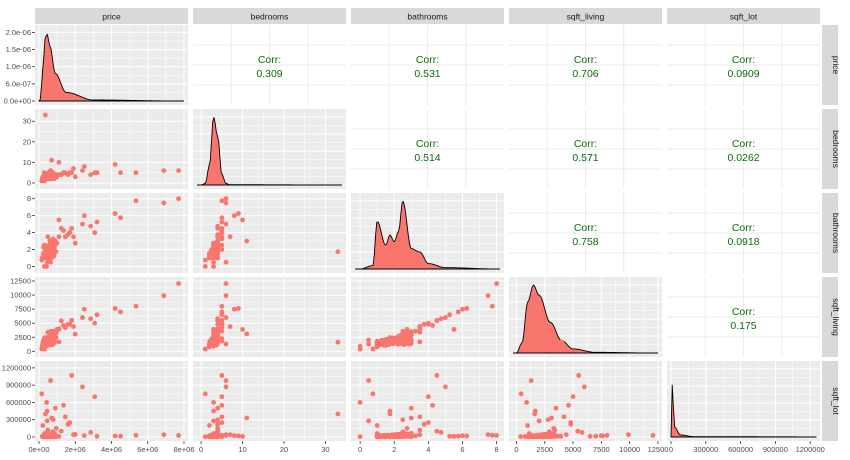  I want to click on panel-sqft_living-sqft_living, so click(585, 317).